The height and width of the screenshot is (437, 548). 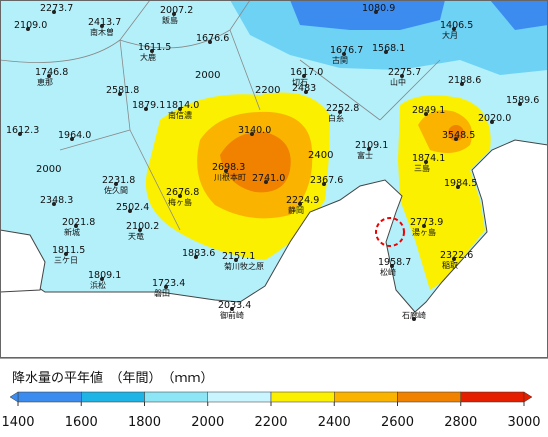 What do you see at coordinates (148, 57) in the screenshot?
I see `station-name: 大鹿` at bounding box center [148, 57].